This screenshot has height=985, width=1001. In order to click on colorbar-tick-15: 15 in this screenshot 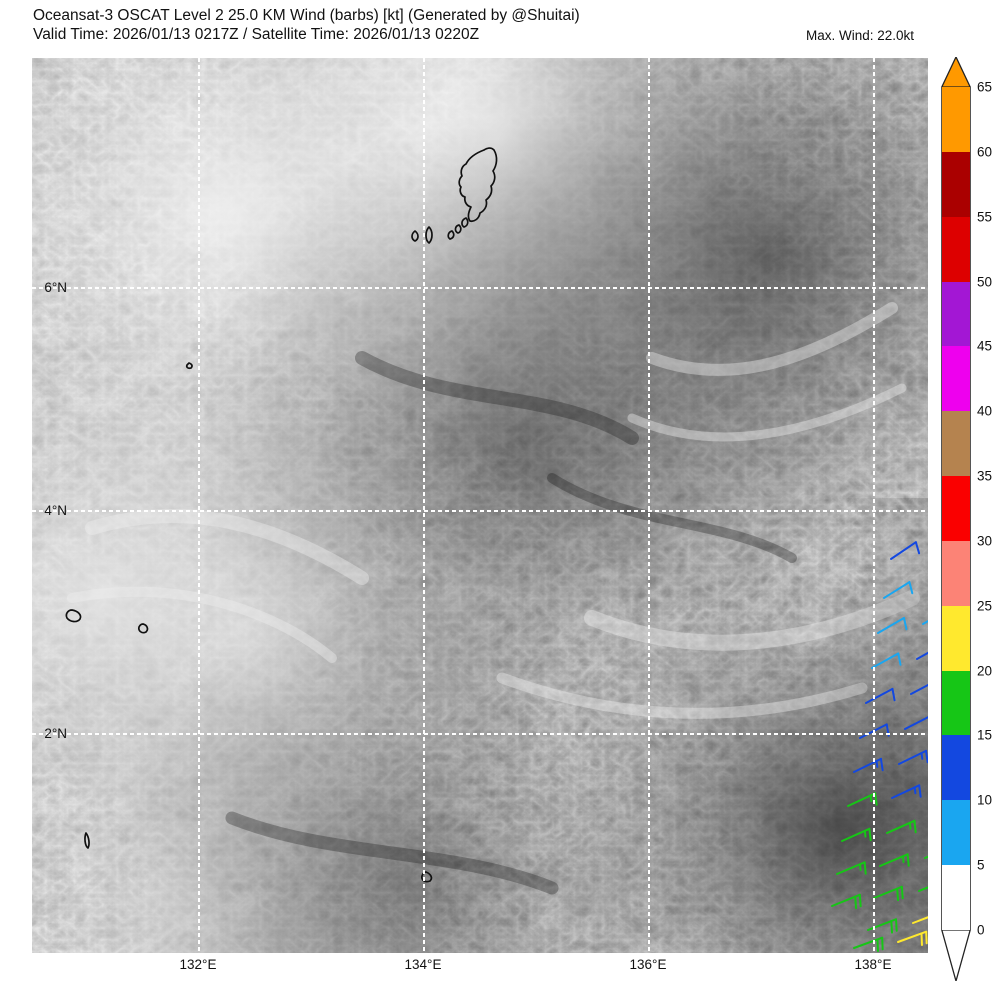, I will do `click(985, 735)`.